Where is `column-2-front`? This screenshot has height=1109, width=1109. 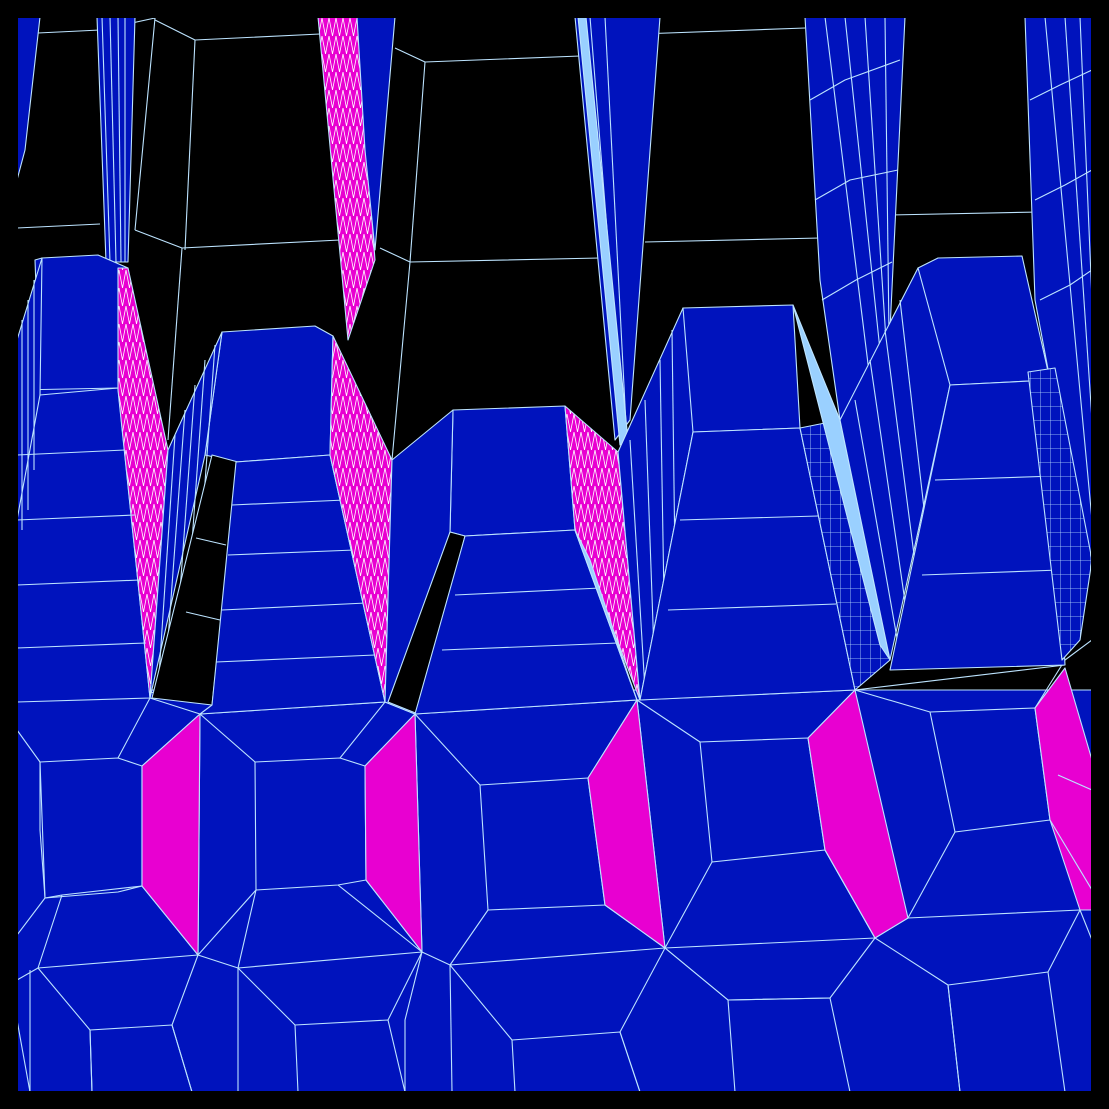 column-2-front is located at coordinates (292, 584).